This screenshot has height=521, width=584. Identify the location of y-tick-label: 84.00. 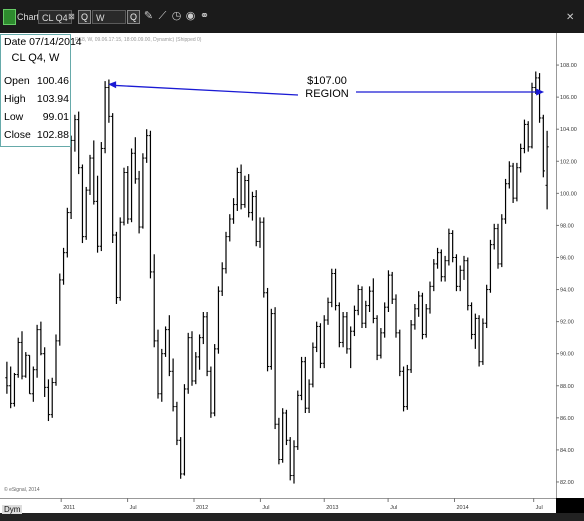
(567, 451).